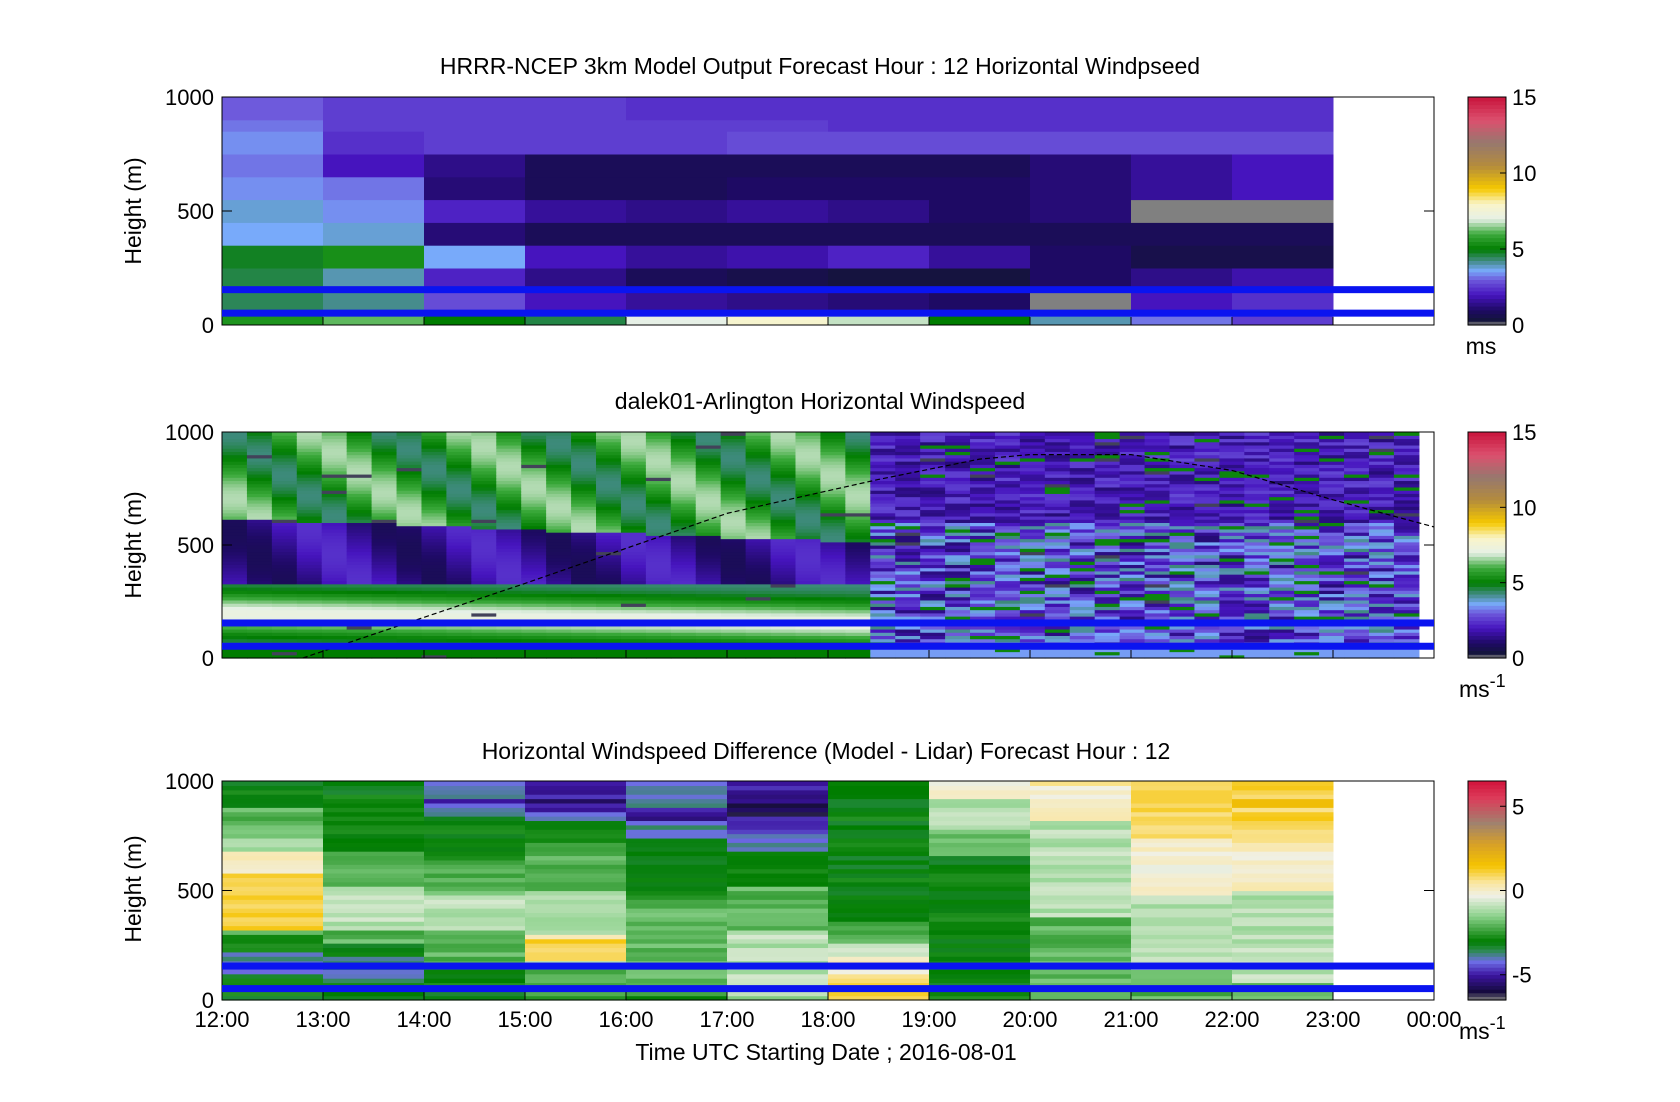 This screenshot has width=1680, height=1102. I want to click on model-cell, so click(273, 280).